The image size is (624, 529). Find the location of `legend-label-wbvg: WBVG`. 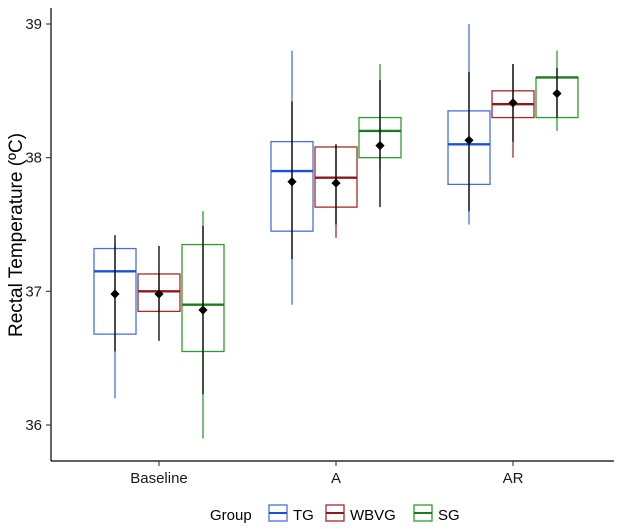

legend-label-wbvg: WBVG is located at coordinates (373, 515).